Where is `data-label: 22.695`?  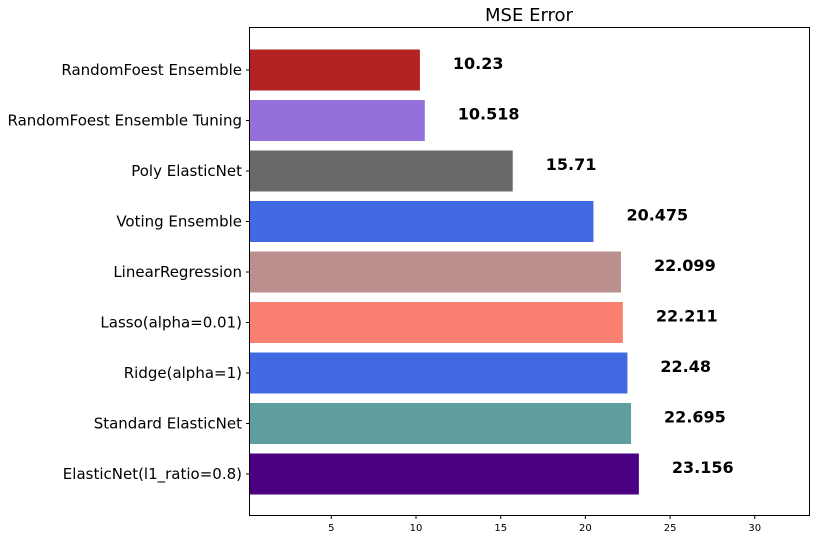 data-label: 22.695 is located at coordinates (695, 417).